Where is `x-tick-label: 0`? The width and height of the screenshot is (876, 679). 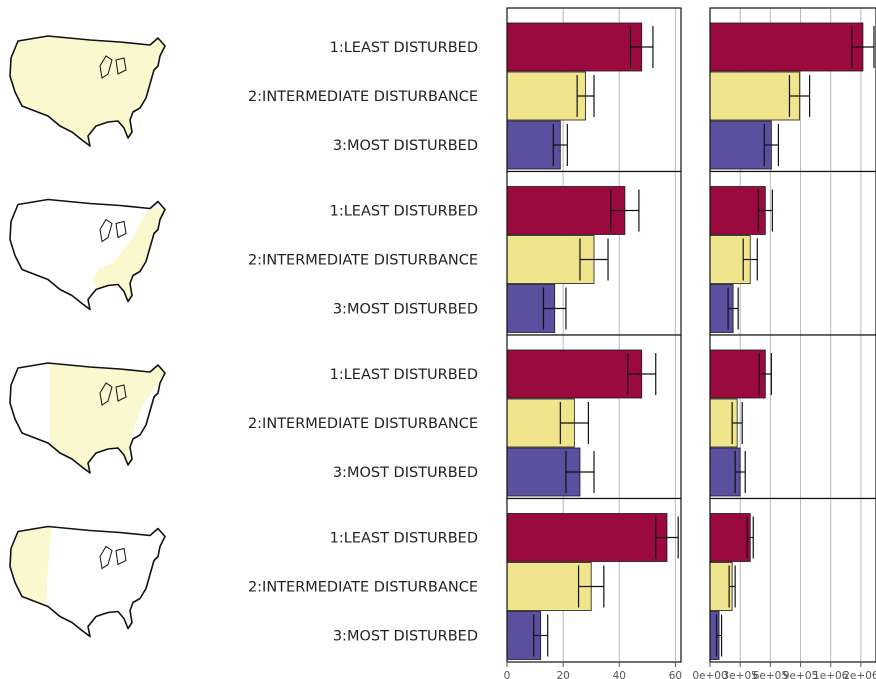 x-tick-label: 0 is located at coordinates (507, 674).